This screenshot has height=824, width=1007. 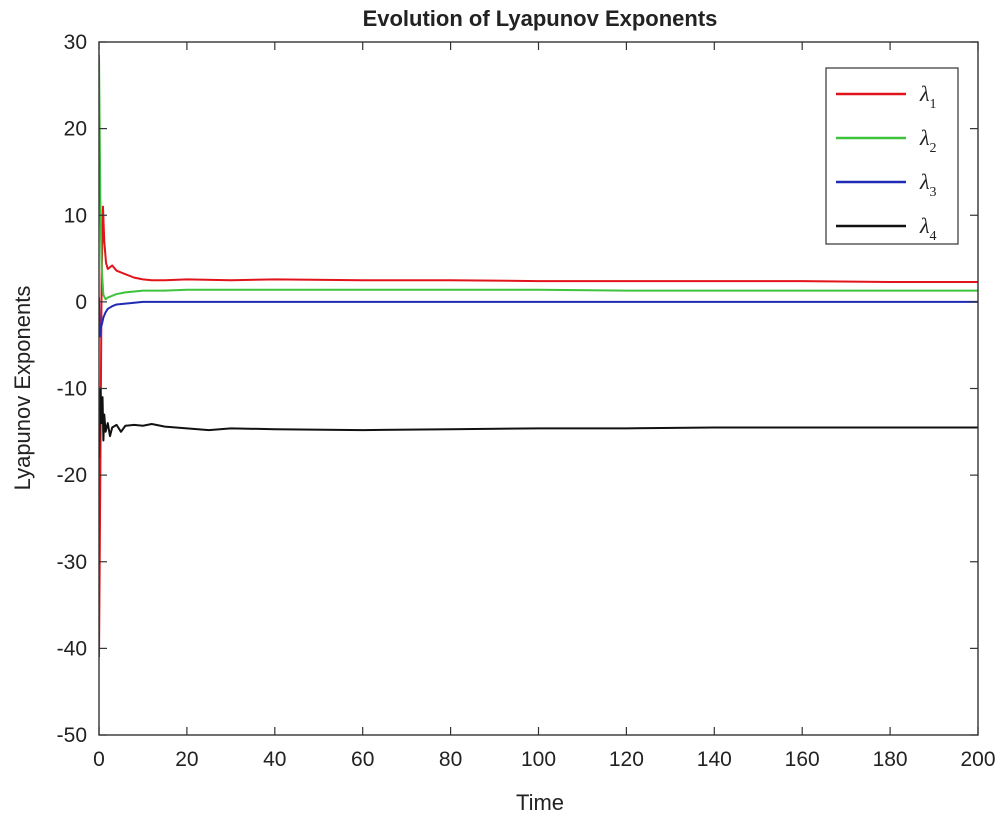 What do you see at coordinates (72, 648) in the screenshot?
I see `y-tick-label: -40` at bounding box center [72, 648].